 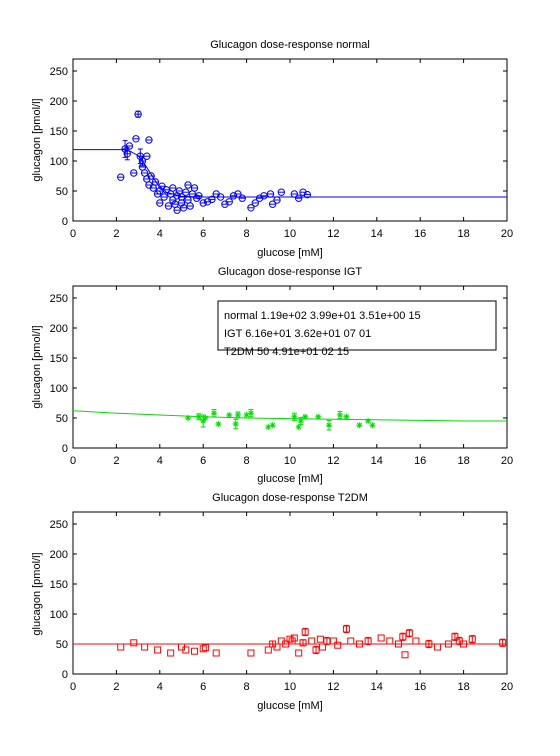 I want to click on x-tick-label: 18, so click(x=463, y=461).